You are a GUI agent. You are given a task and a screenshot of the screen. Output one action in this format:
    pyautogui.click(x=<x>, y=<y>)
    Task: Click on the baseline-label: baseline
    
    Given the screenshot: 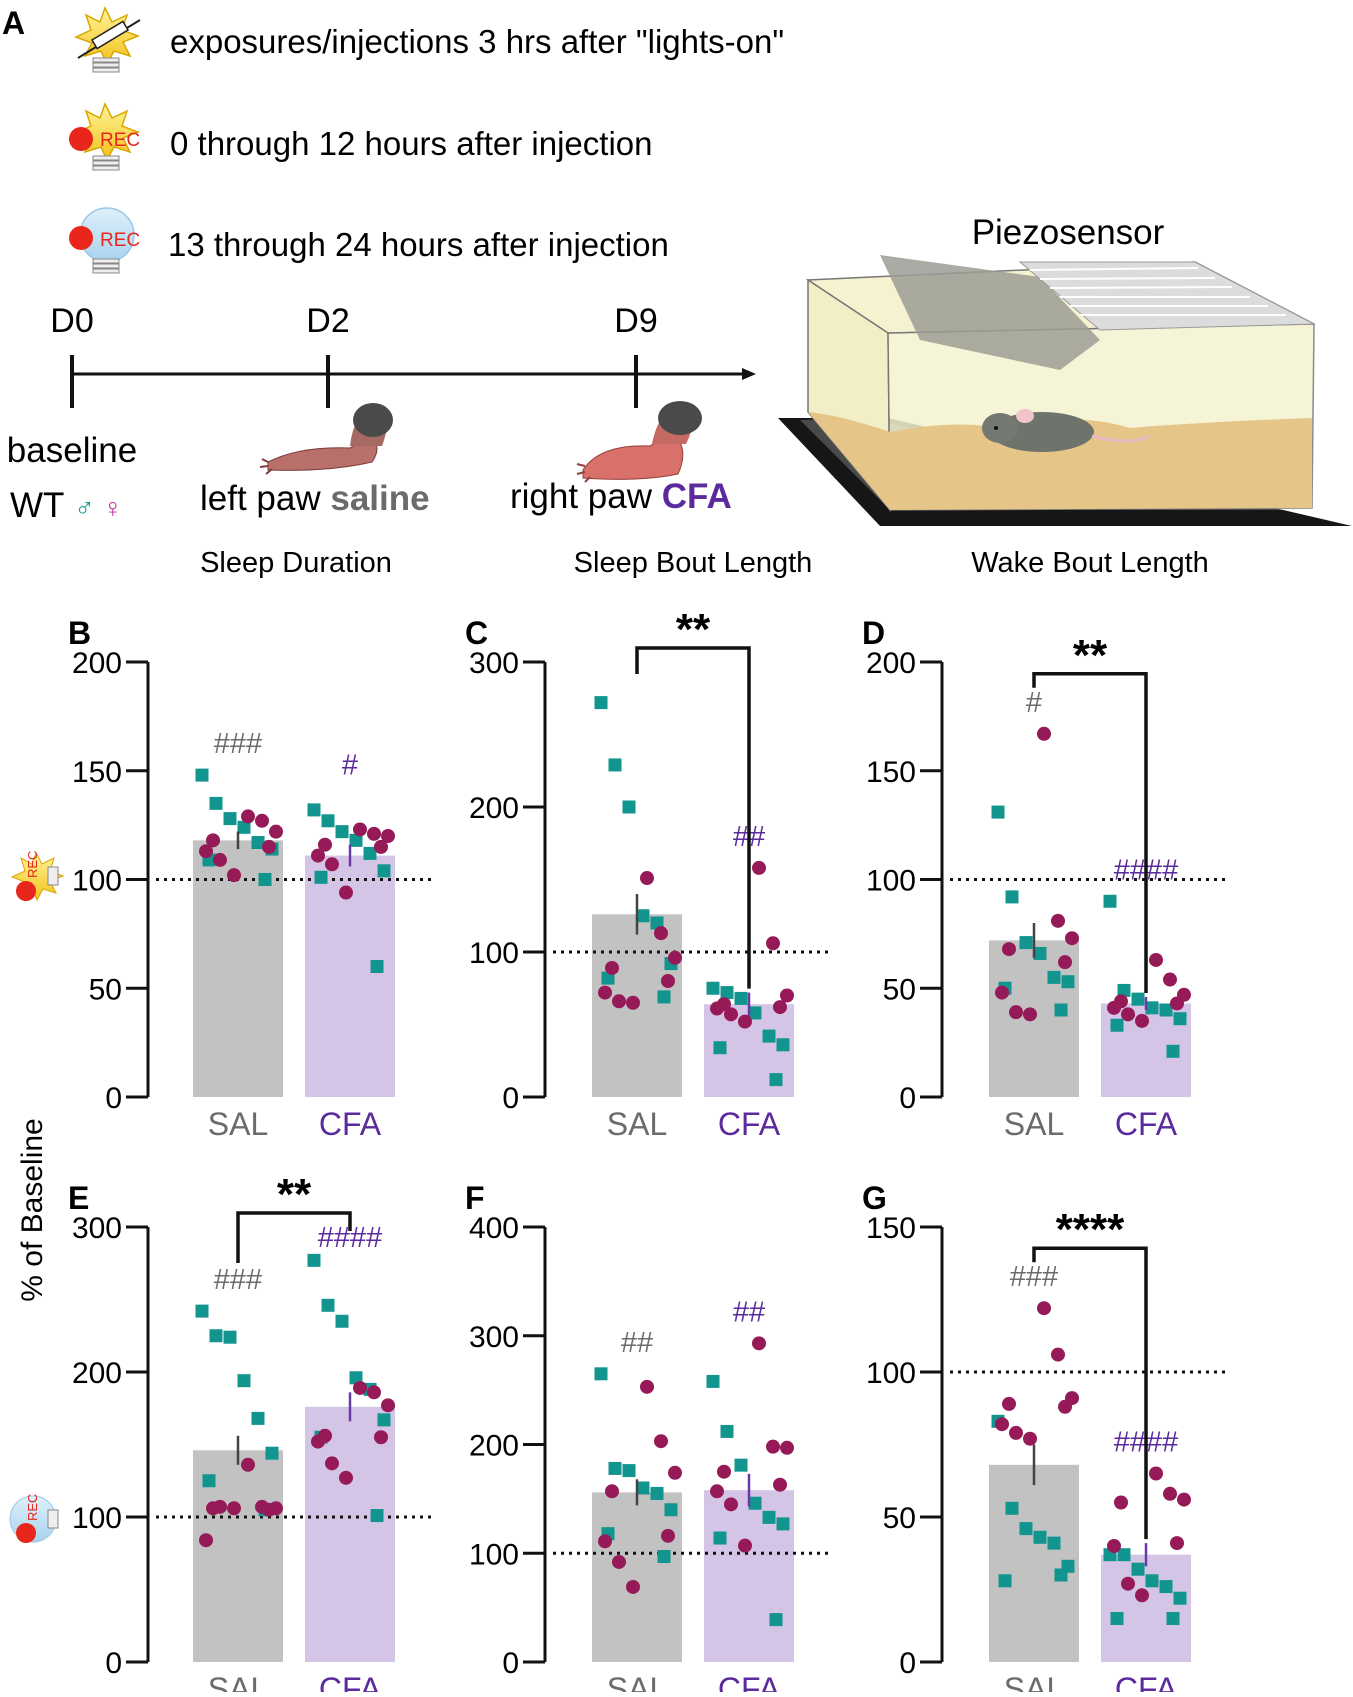 What is the action you would take?
    pyautogui.click(x=72, y=450)
    